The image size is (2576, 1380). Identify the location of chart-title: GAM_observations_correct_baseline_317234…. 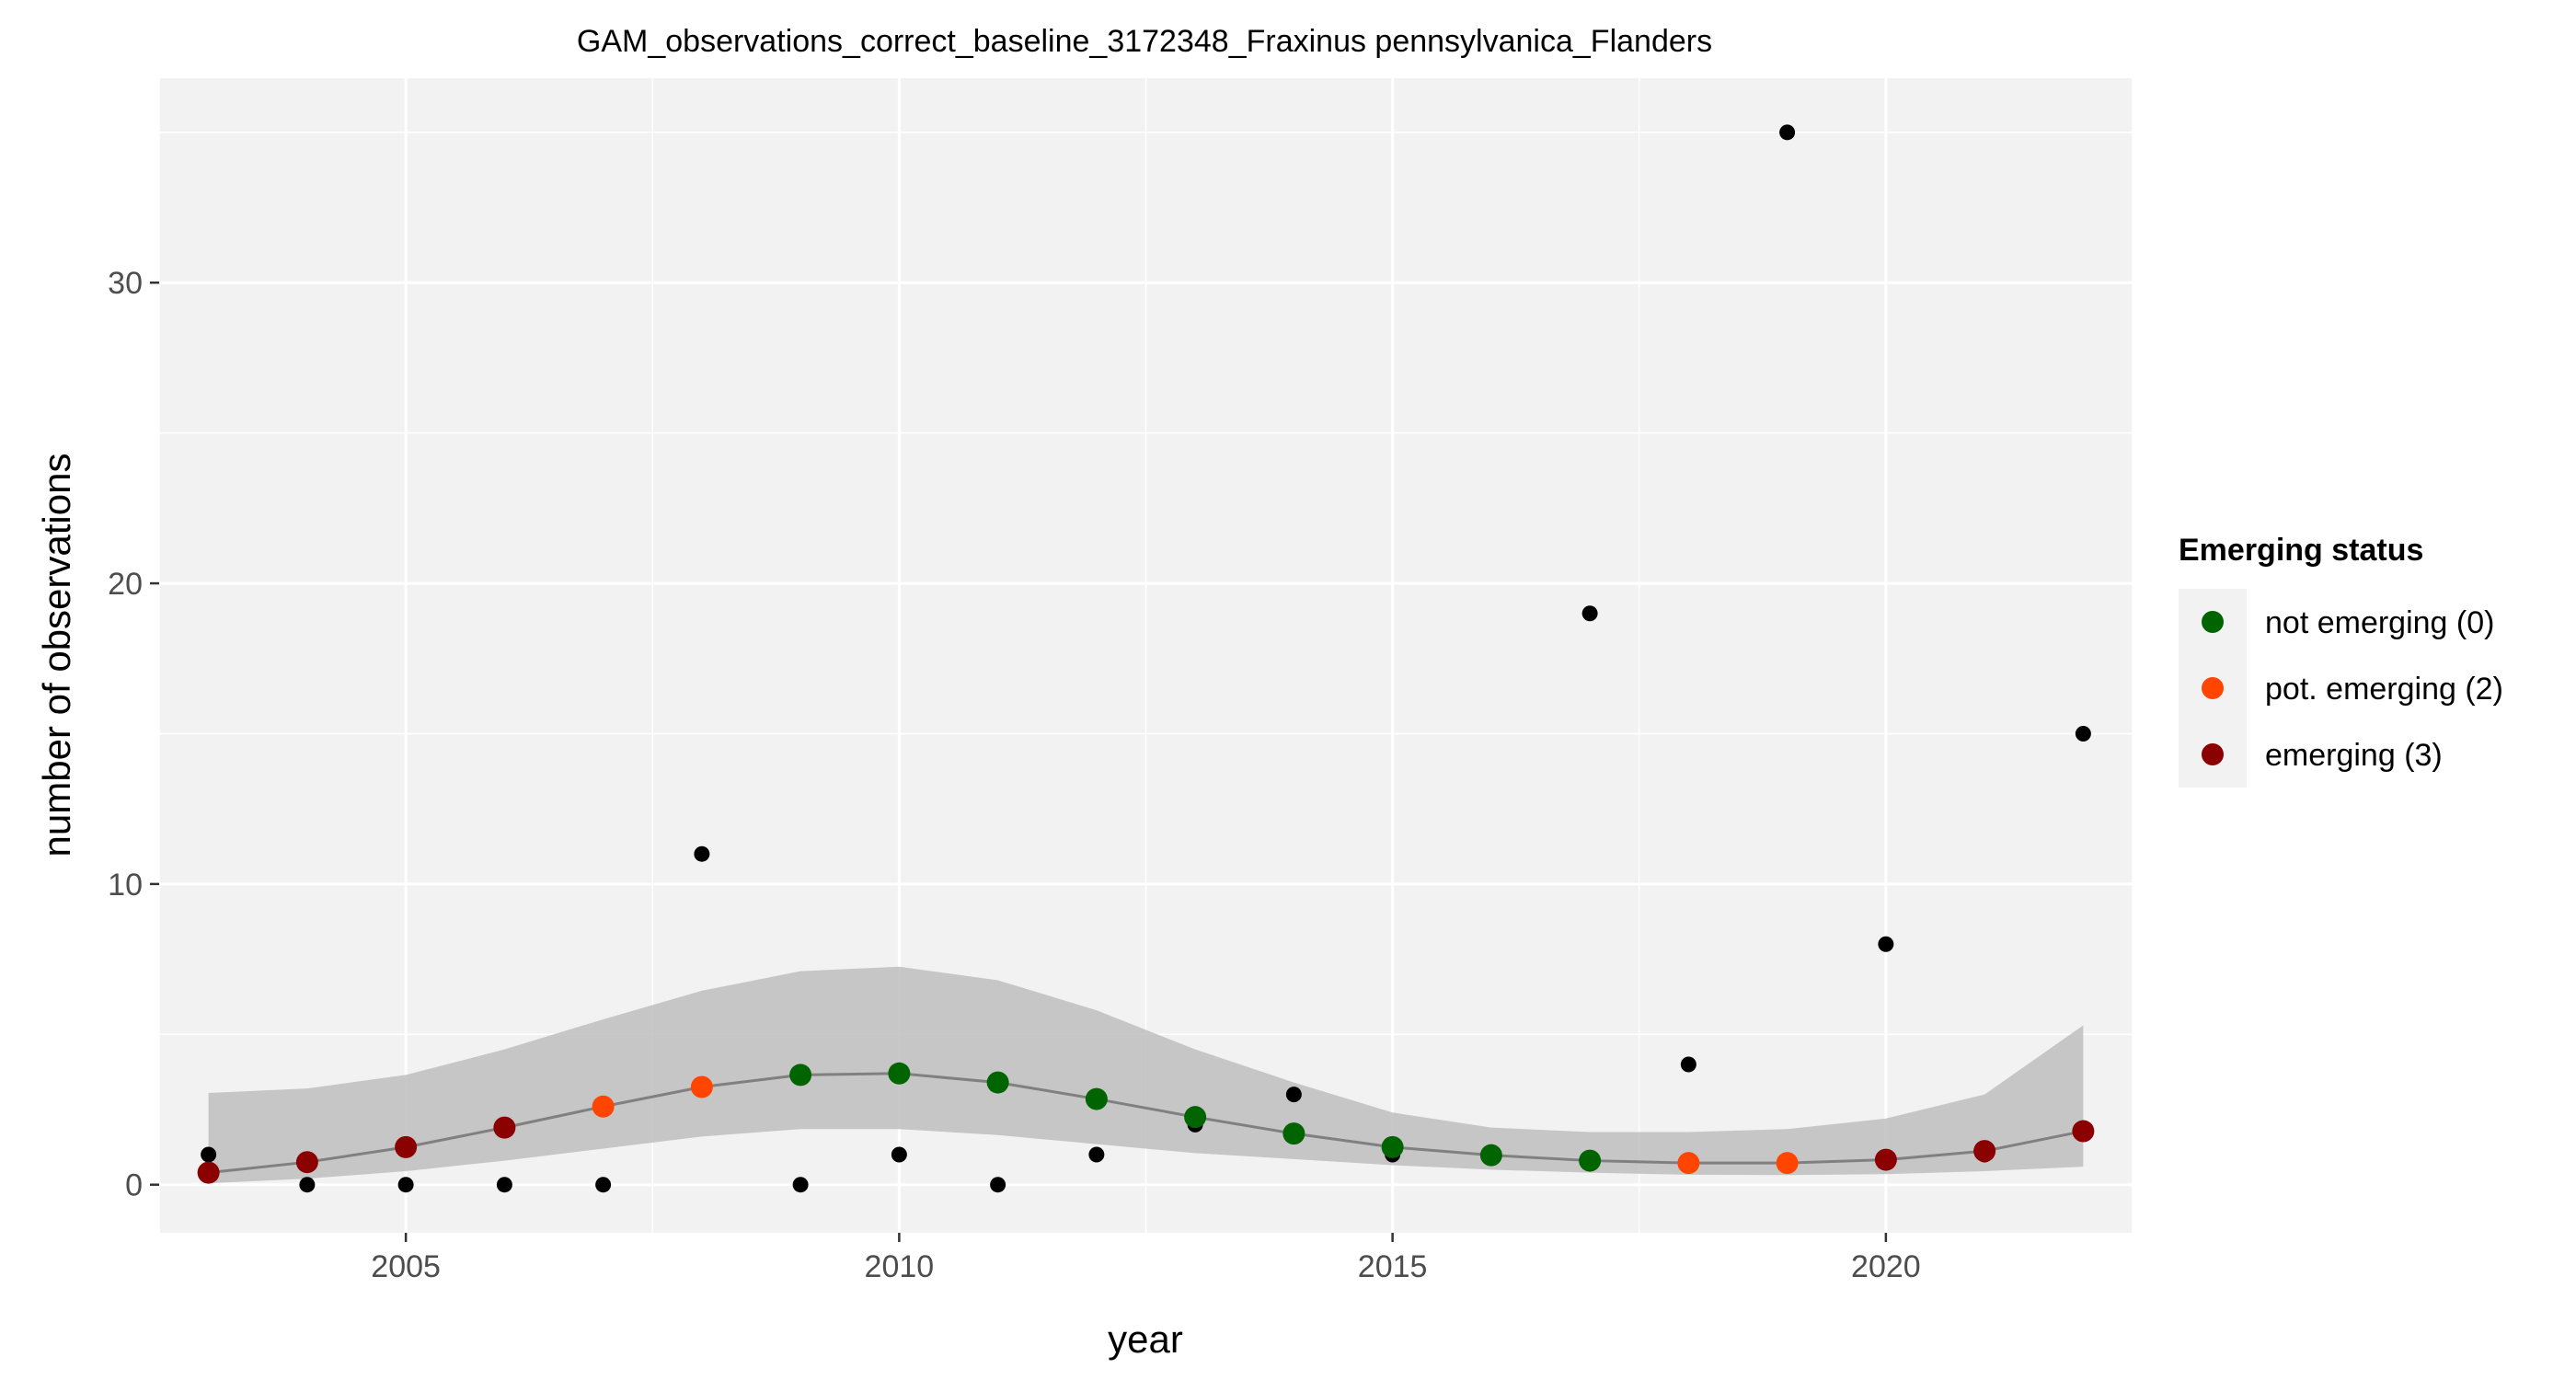
(1144, 41).